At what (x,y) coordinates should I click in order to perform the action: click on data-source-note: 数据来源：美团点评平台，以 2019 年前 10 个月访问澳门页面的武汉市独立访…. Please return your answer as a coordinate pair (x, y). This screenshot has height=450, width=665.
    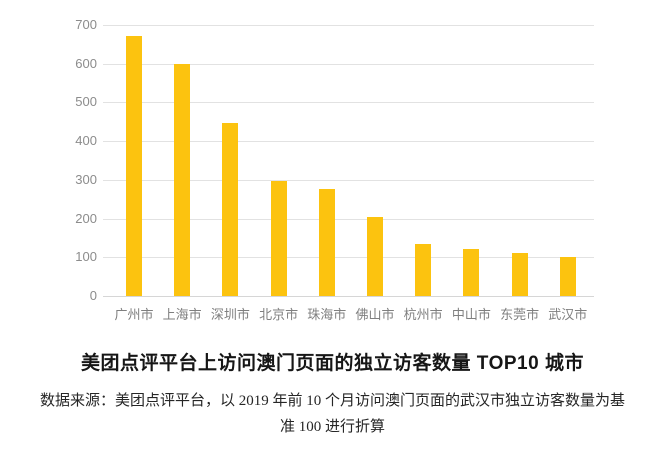
    Looking at the image, I should click on (332, 414).